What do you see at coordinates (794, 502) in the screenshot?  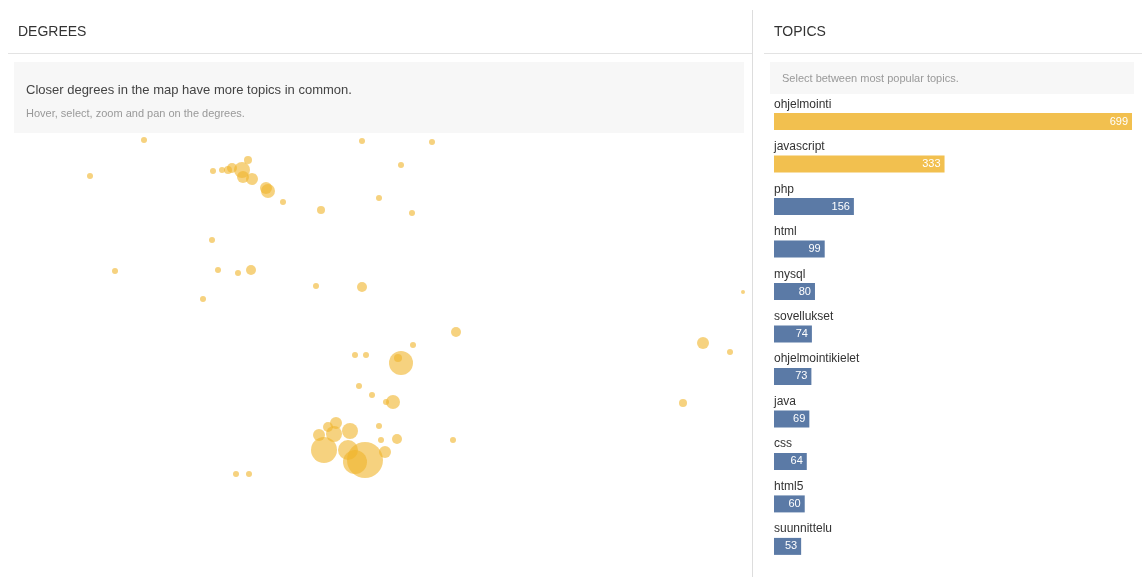 I see `data-label: 60` at bounding box center [794, 502].